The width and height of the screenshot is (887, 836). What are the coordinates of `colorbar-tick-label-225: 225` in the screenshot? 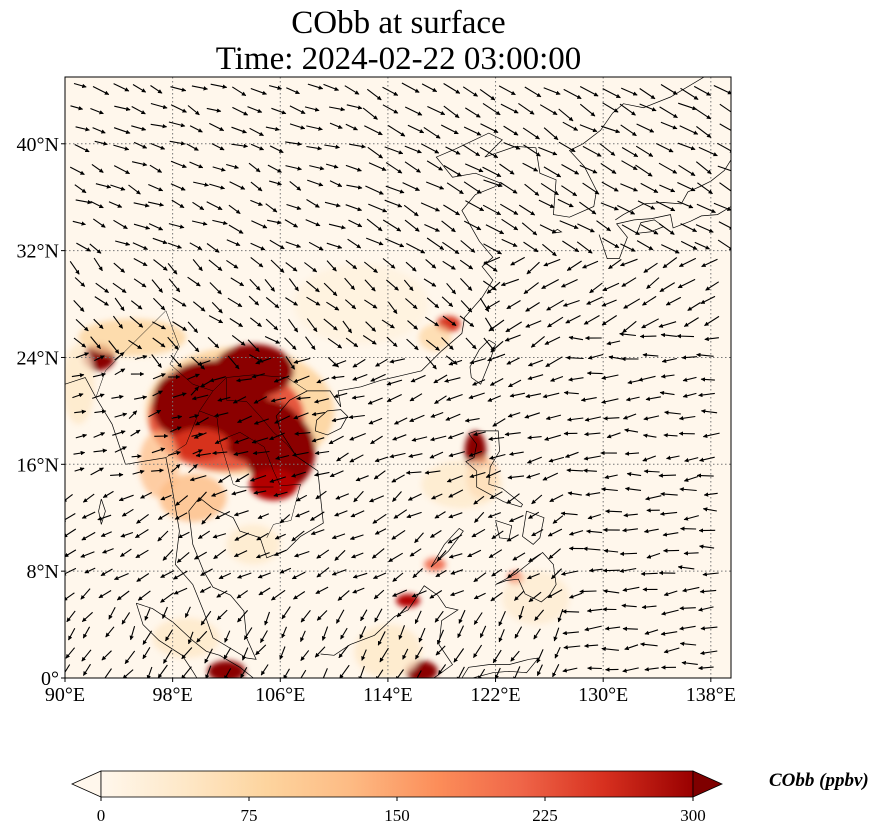 It's located at (545, 815).